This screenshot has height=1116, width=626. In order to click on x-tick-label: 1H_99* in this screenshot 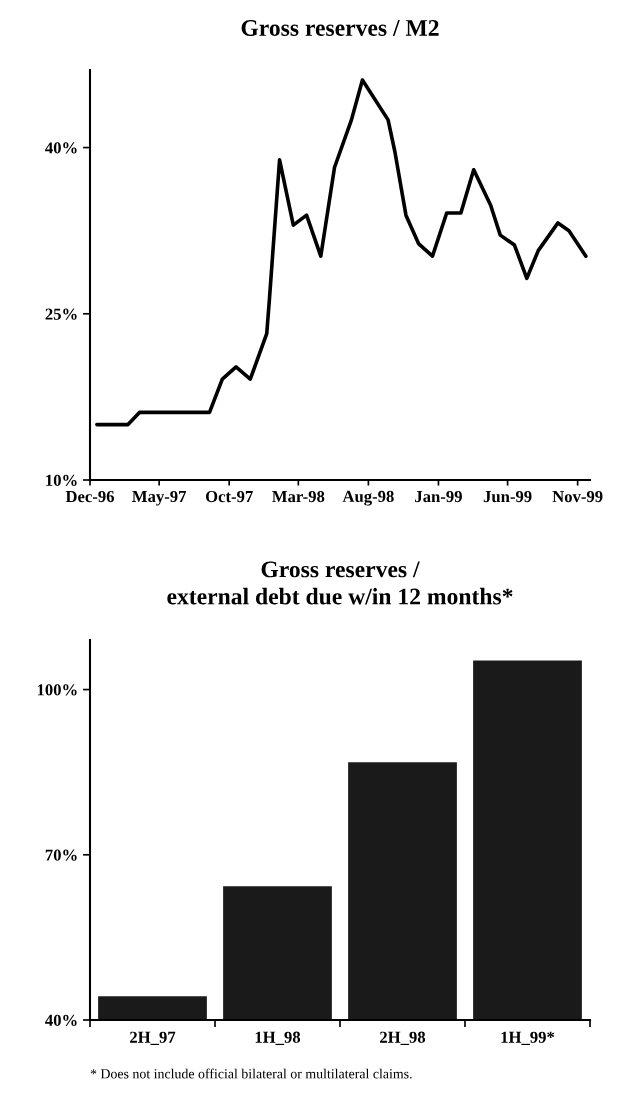, I will do `click(528, 1038)`.